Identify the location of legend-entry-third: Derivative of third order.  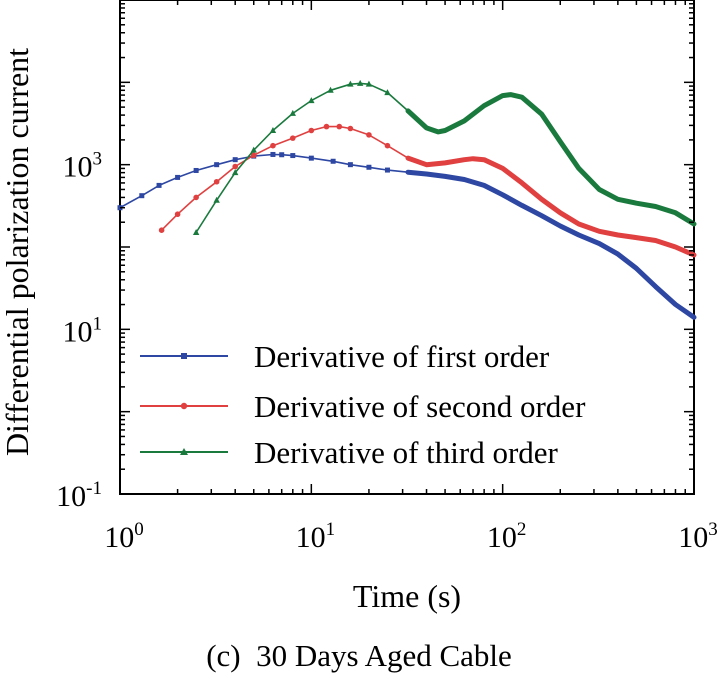
(349, 452).